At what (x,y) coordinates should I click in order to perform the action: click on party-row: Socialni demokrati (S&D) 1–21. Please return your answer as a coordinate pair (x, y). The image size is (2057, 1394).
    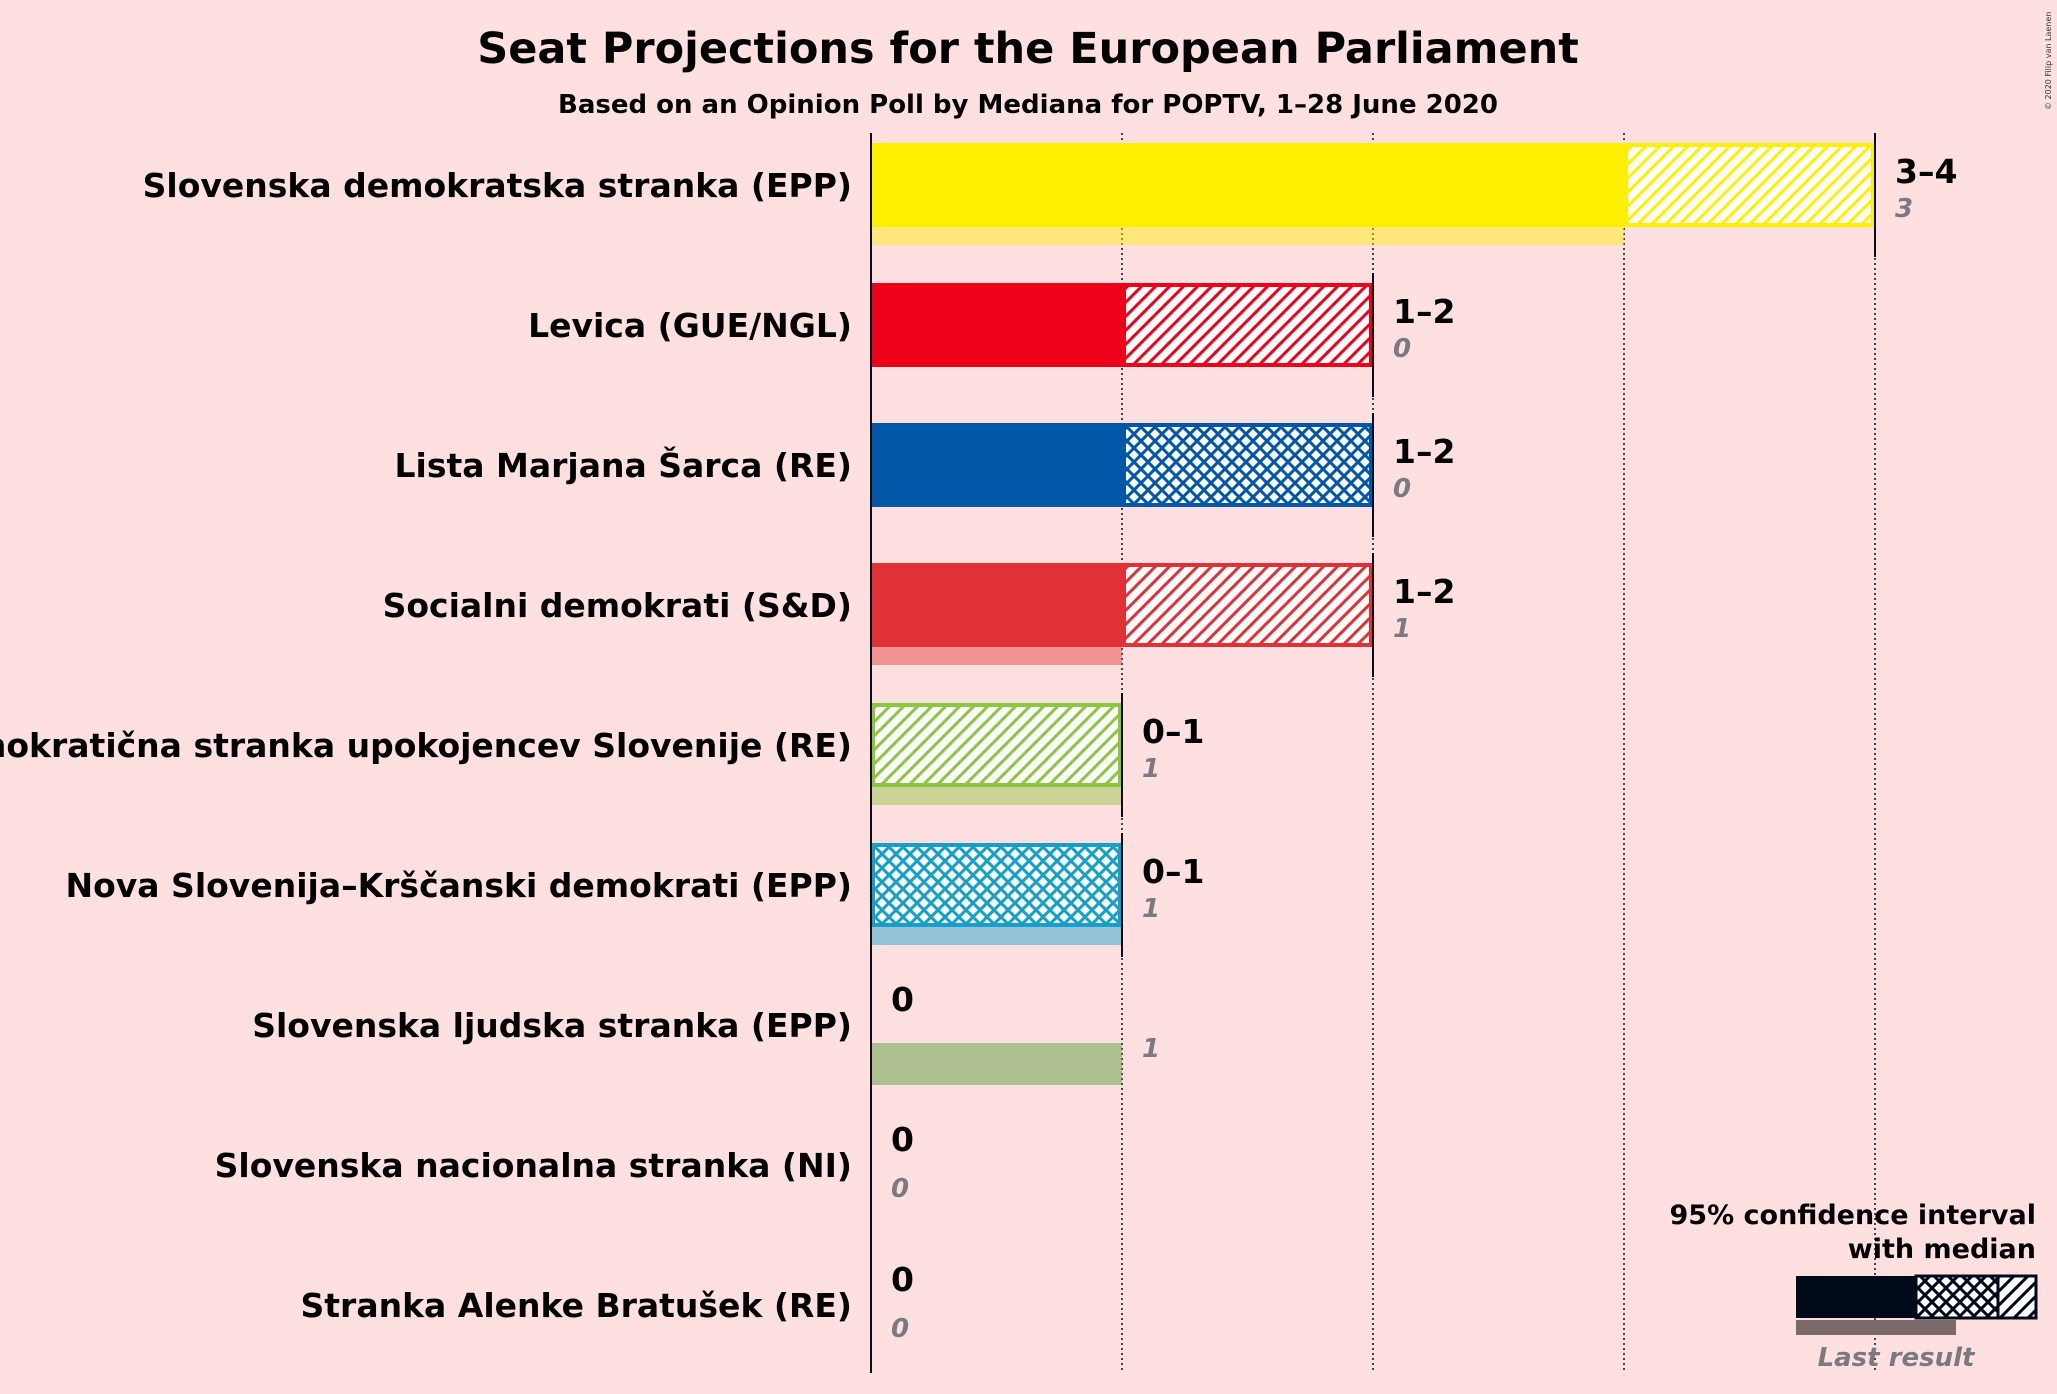
    Looking at the image, I should click on (919, 615).